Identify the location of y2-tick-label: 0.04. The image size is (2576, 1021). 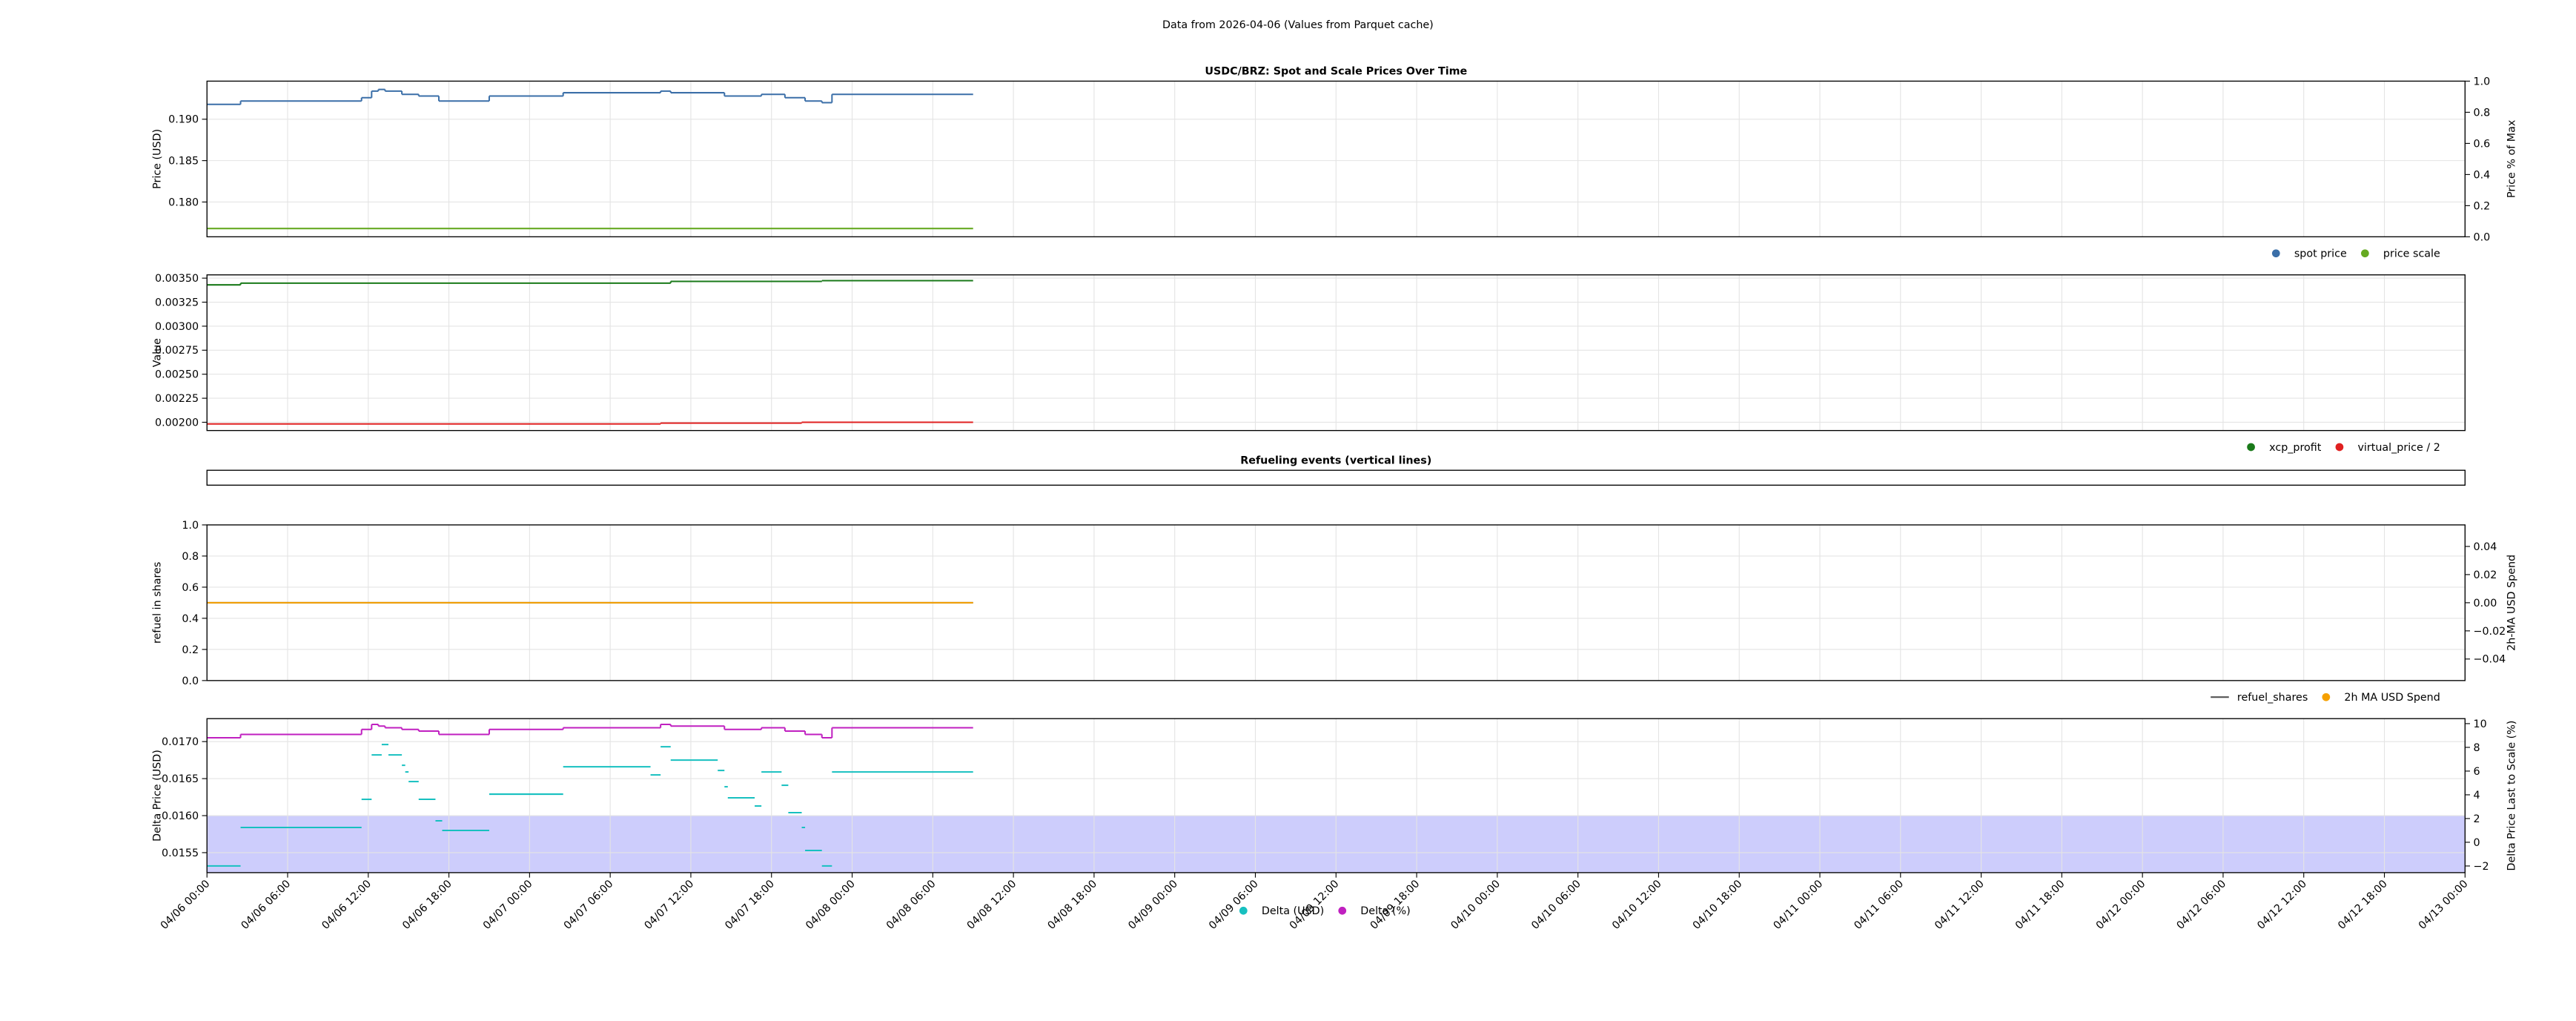
(2485, 547).